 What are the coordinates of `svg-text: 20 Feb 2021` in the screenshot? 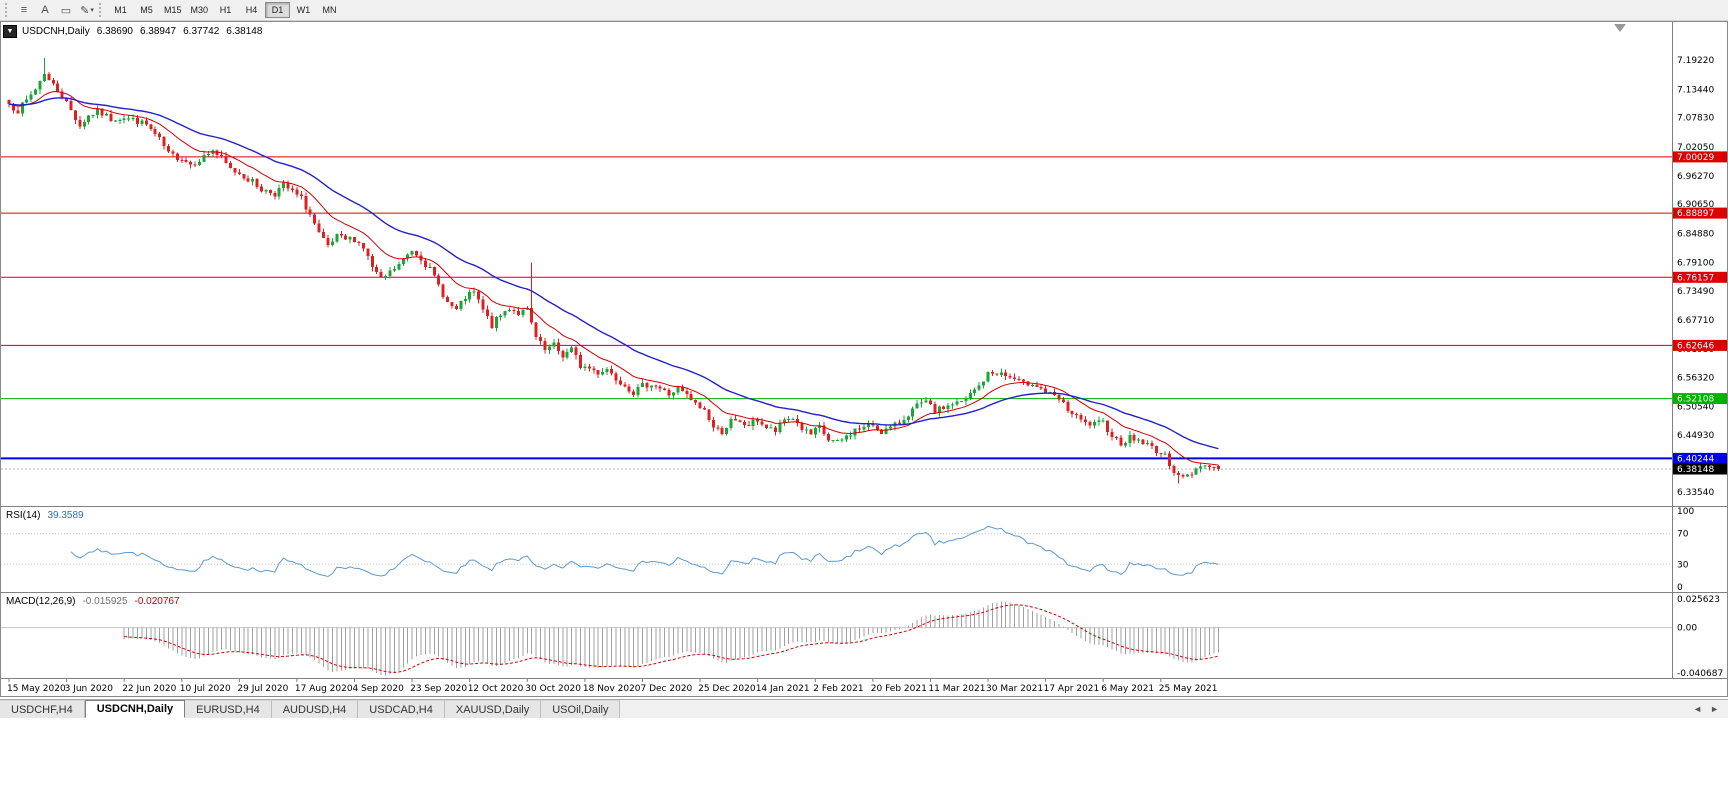 It's located at (899, 689).